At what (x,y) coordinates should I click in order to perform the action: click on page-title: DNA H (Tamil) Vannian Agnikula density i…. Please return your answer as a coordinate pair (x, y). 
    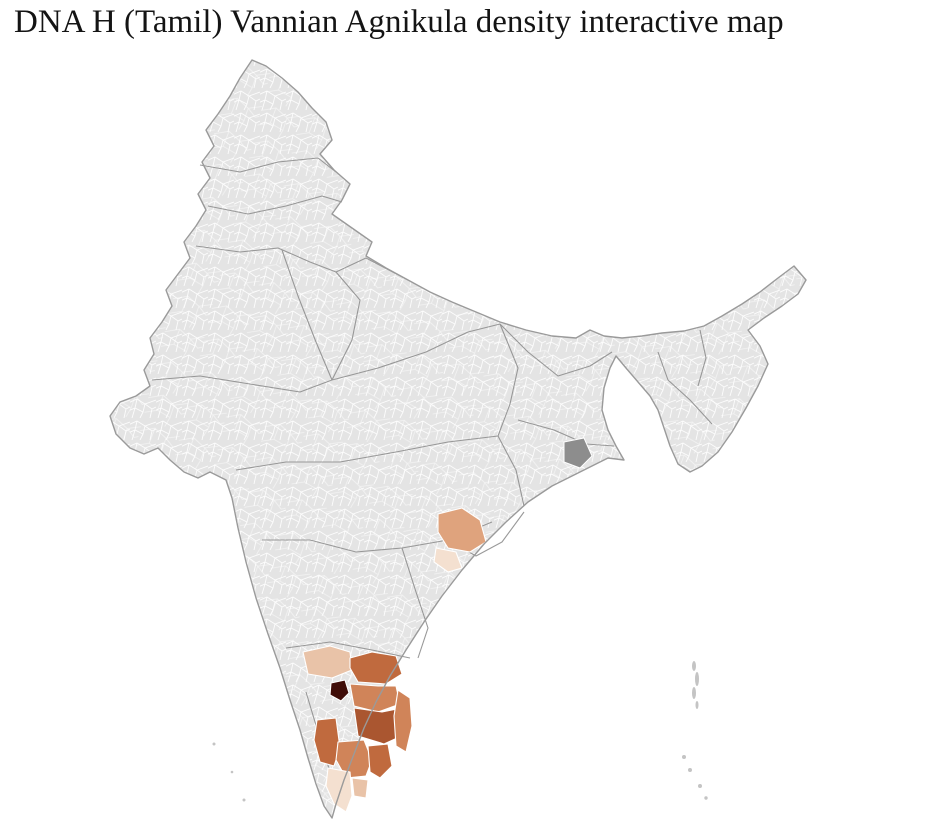
    Looking at the image, I should click on (399, 22).